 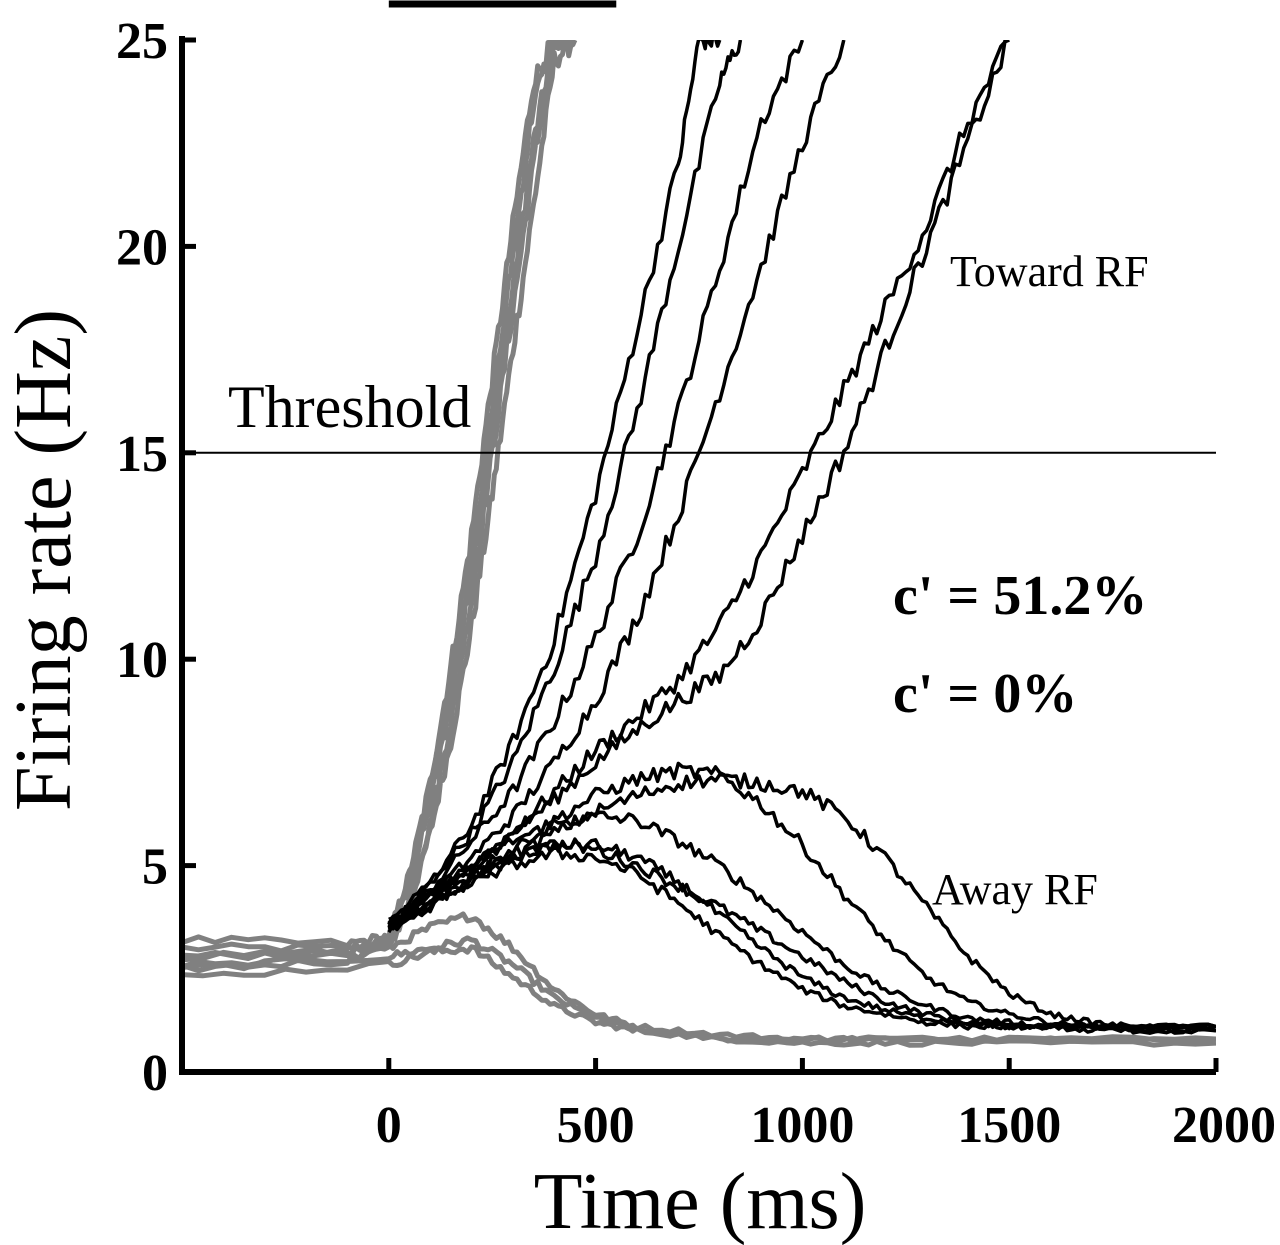 I want to click on x-axis-ticks: 0 500 1000 1500 2000, so click(x=826, y=1106).